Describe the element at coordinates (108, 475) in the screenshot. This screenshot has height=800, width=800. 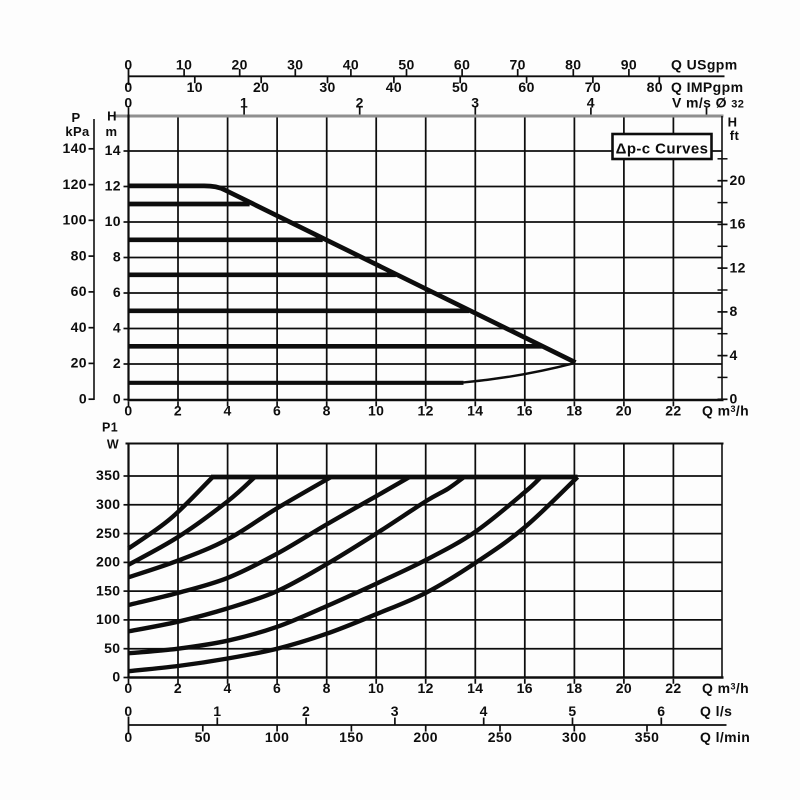
I see `svg-text: 350` at that location.